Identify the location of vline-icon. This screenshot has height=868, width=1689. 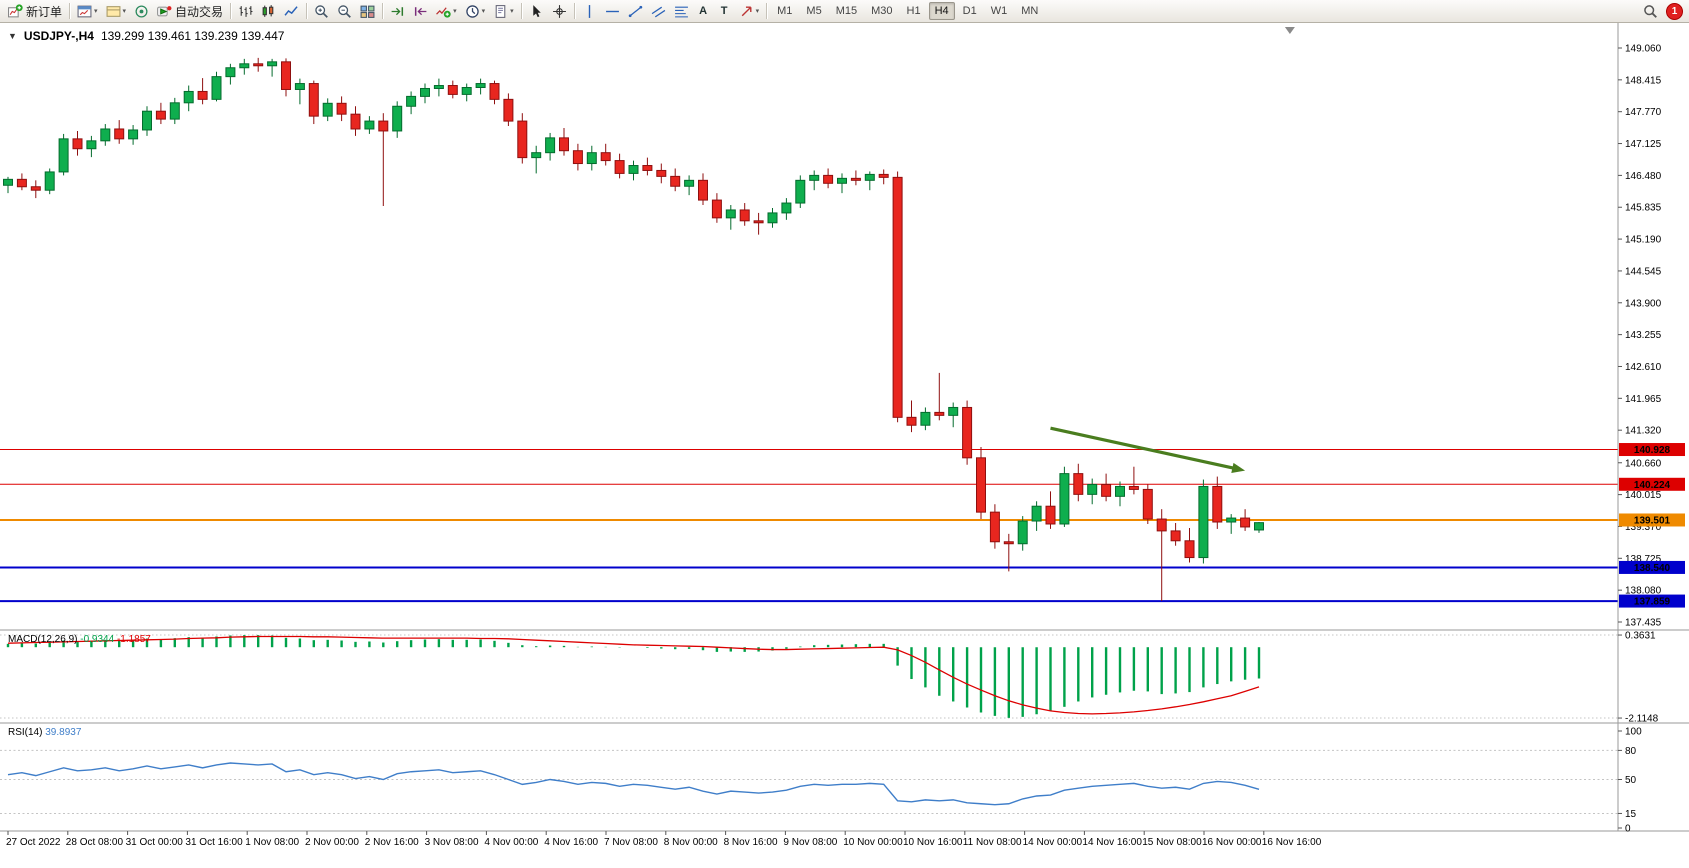
(589, 11).